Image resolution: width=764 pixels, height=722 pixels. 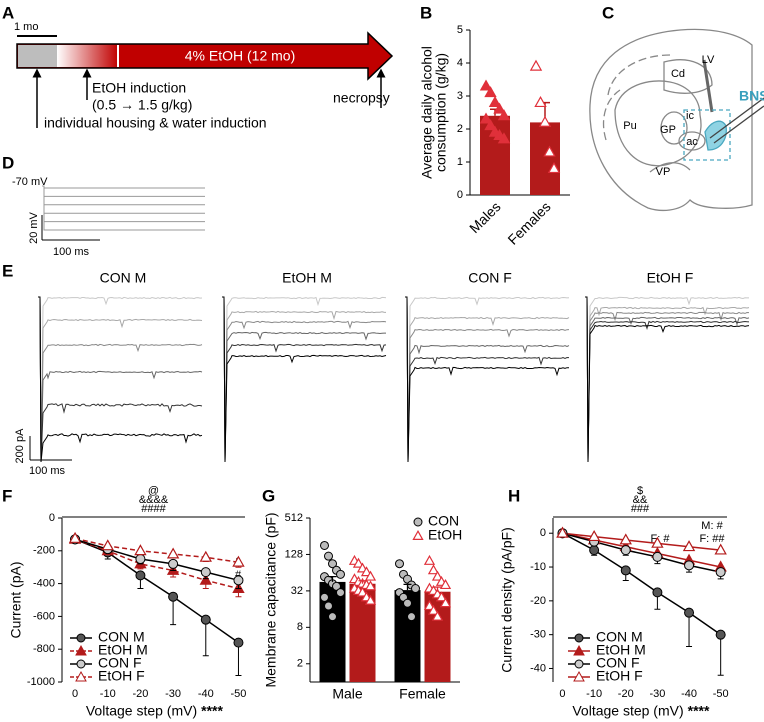 I want to click on x-tick-label: Male, so click(x=347, y=694).